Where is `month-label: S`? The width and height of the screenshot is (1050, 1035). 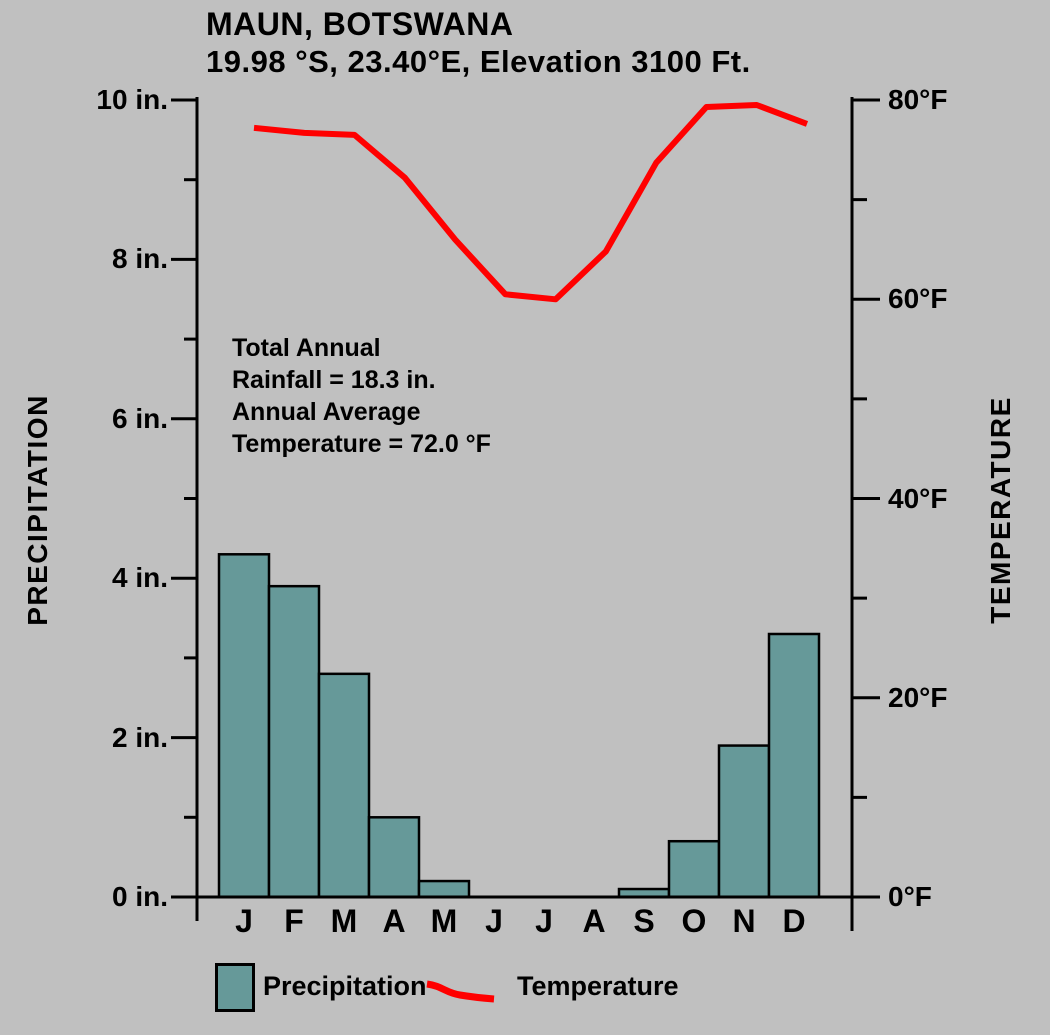
month-label: S is located at coordinates (644, 921).